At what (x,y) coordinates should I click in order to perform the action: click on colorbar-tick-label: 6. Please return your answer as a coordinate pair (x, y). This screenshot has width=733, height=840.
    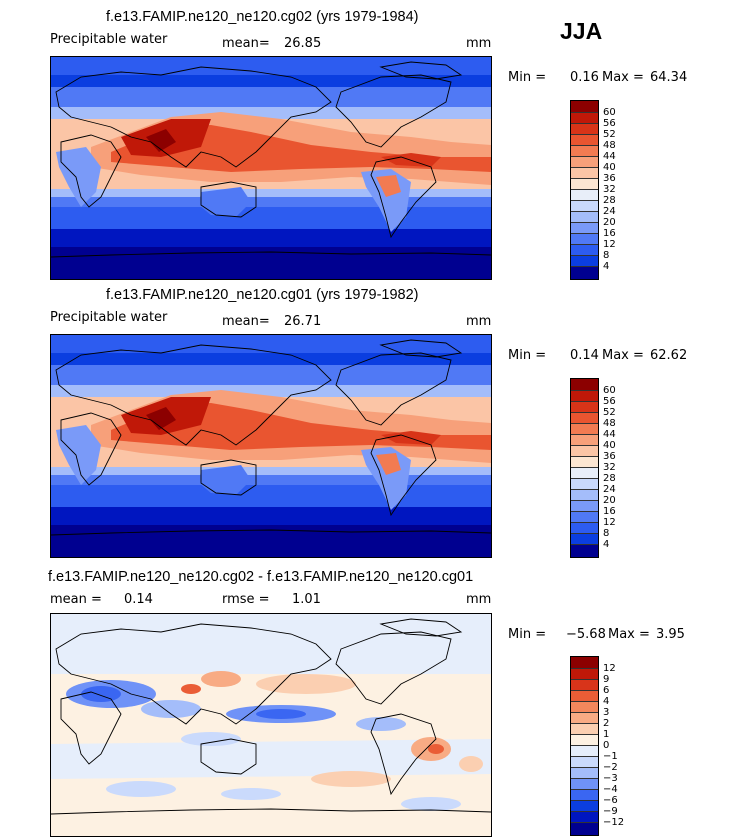
    Looking at the image, I should click on (606, 690).